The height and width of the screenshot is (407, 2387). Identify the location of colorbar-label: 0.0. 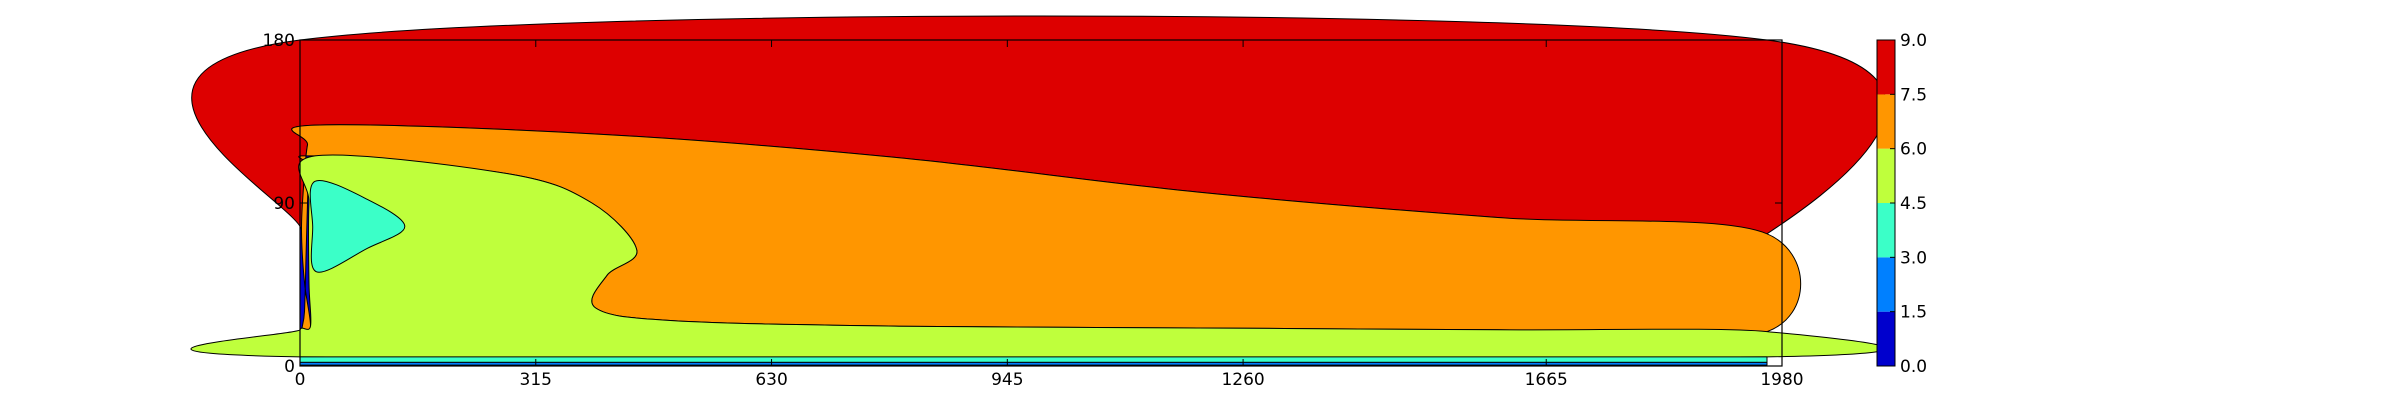
(1913, 367).